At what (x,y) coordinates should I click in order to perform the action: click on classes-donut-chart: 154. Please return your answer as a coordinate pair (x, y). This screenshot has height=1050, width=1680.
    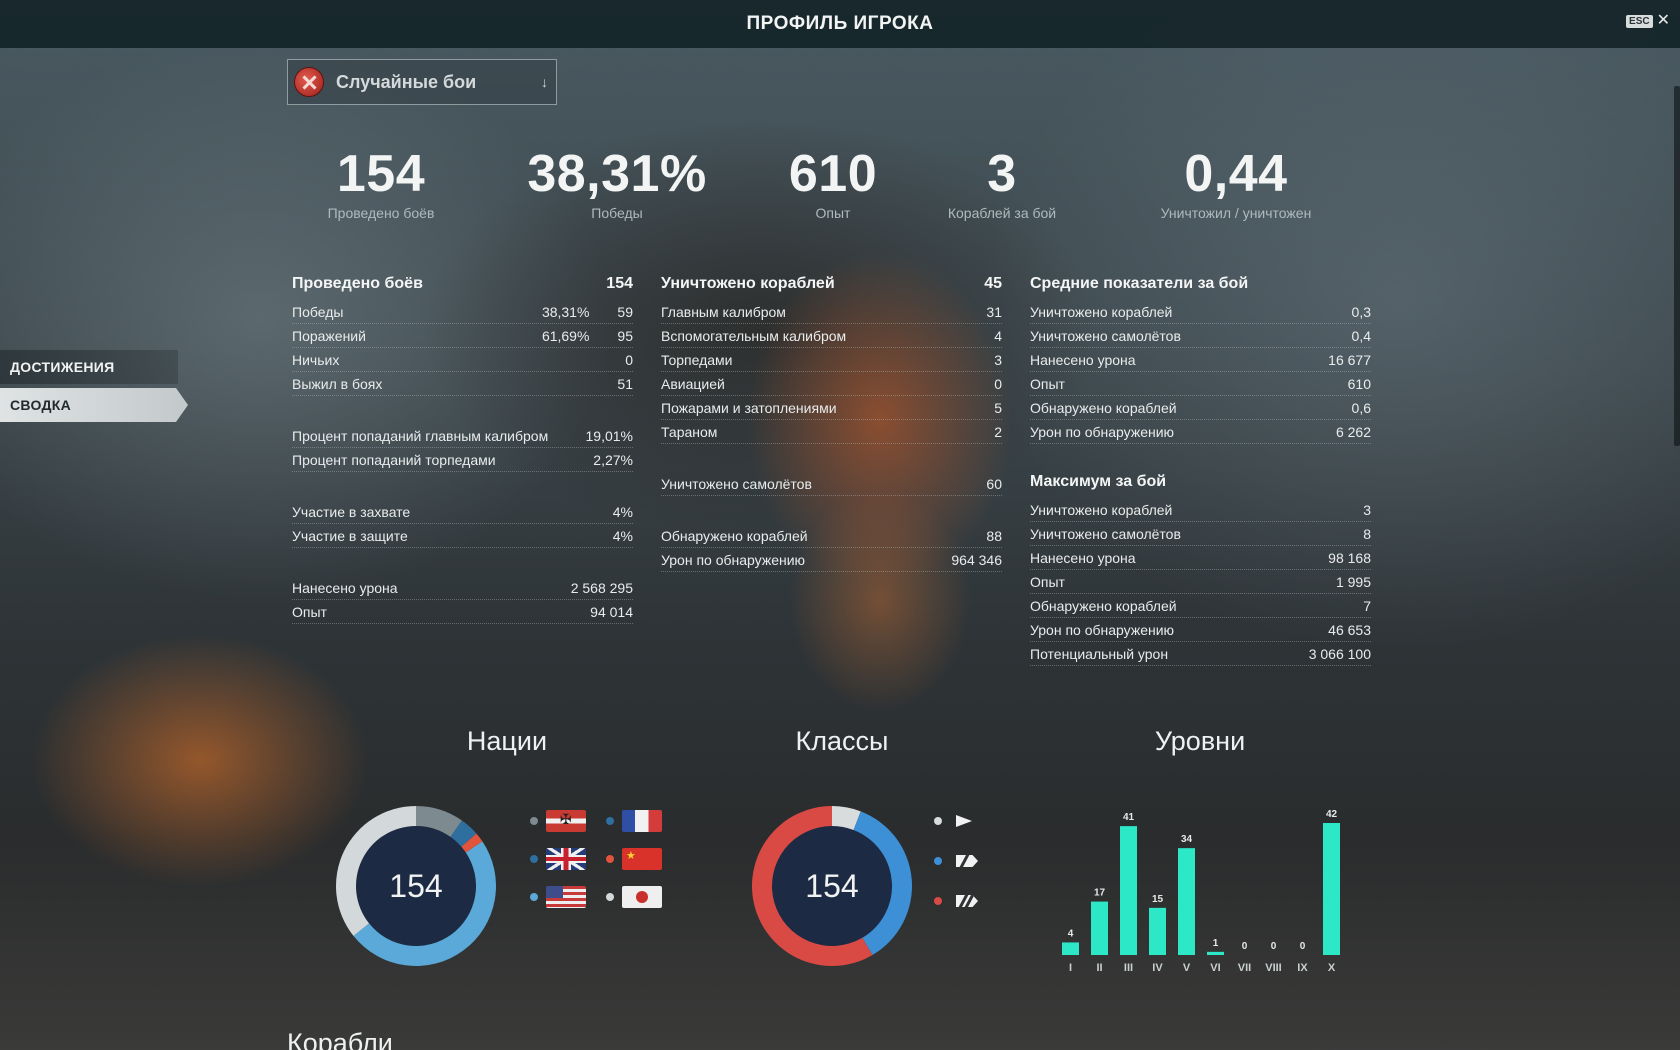
    Looking at the image, I should click on (832, 886).